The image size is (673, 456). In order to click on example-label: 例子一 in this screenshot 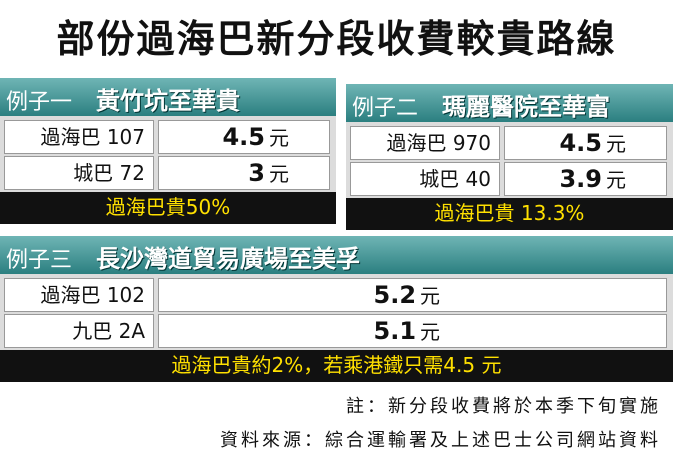, I will do `click(39, 102)`.